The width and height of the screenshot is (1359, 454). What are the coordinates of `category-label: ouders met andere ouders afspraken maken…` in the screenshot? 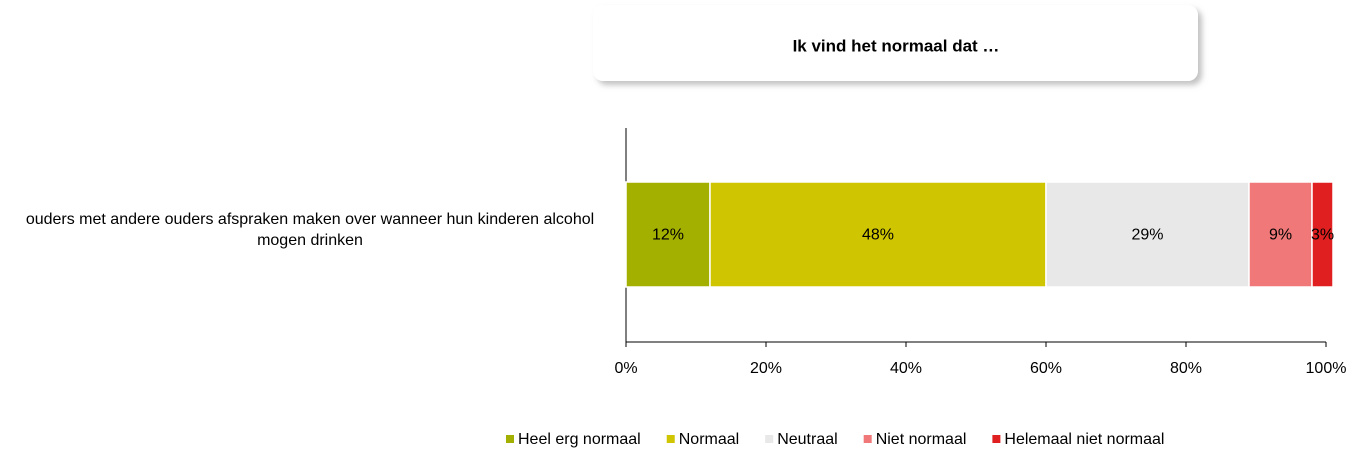 It's located at (310, 230).